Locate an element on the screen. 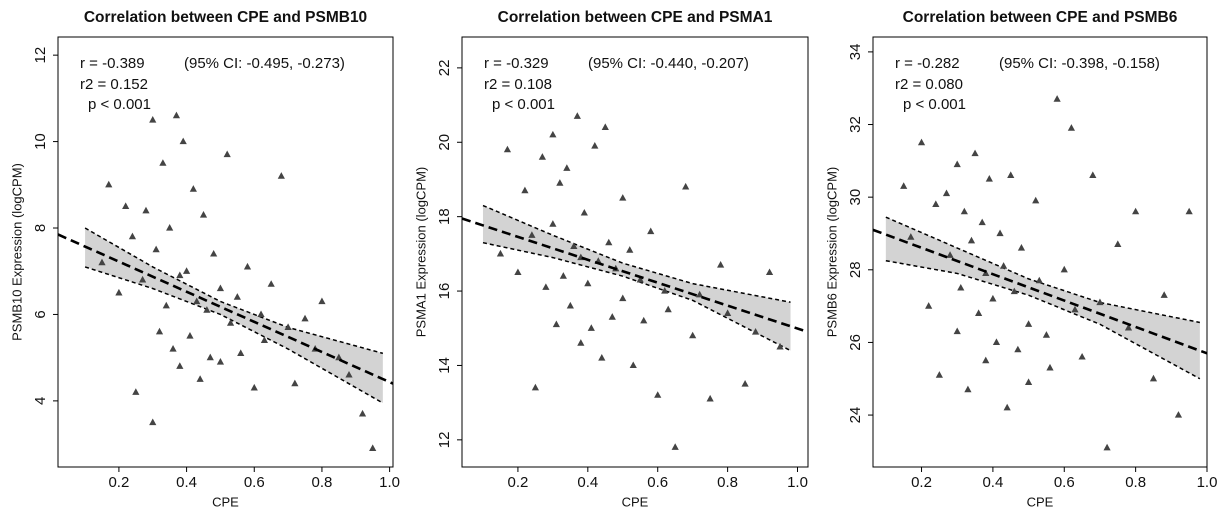 This screenshot has width=1220, height=510. y-tick-label: 20 is located at coordinates (444, 142).